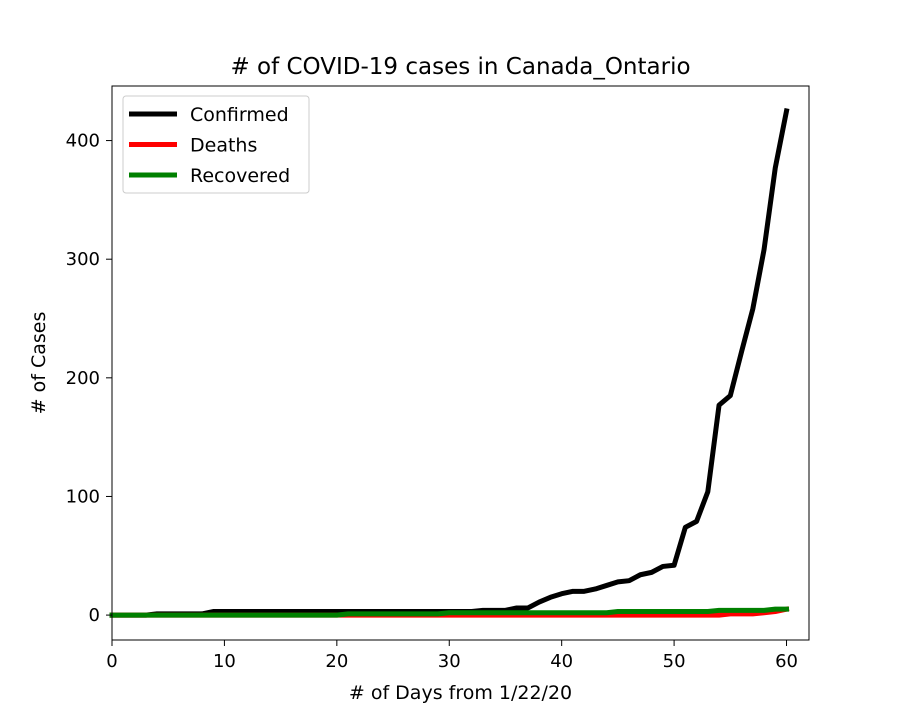  What do you see at coordinates (786, 661) in the screenshot?
I see `x-tick-label: 60` at bounding box center [786, 661].